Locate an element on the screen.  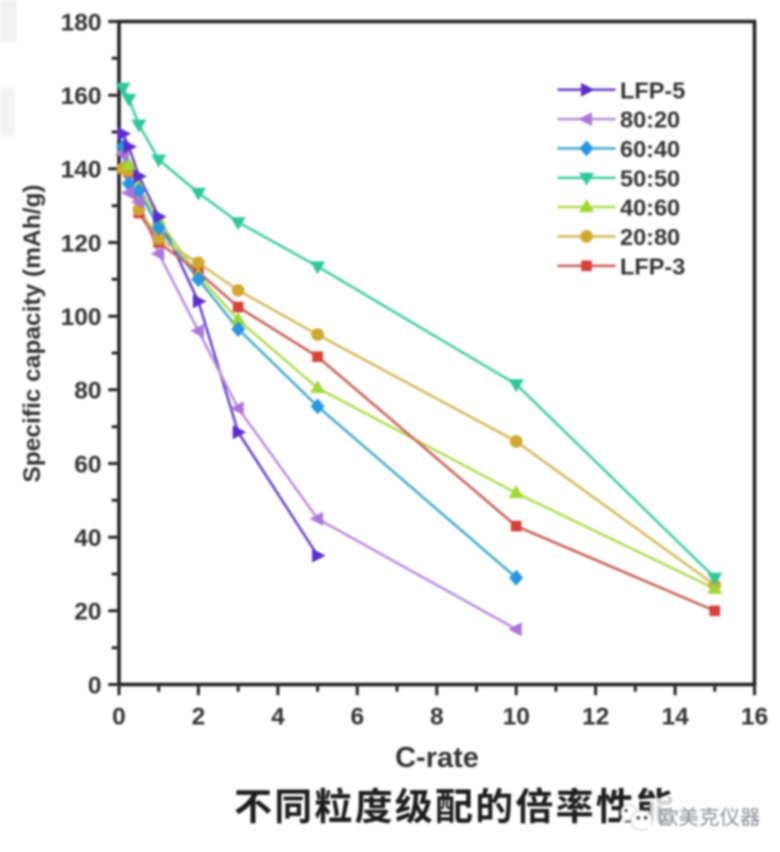
svg-text: 60:40 is located at coordinates (650, 149).